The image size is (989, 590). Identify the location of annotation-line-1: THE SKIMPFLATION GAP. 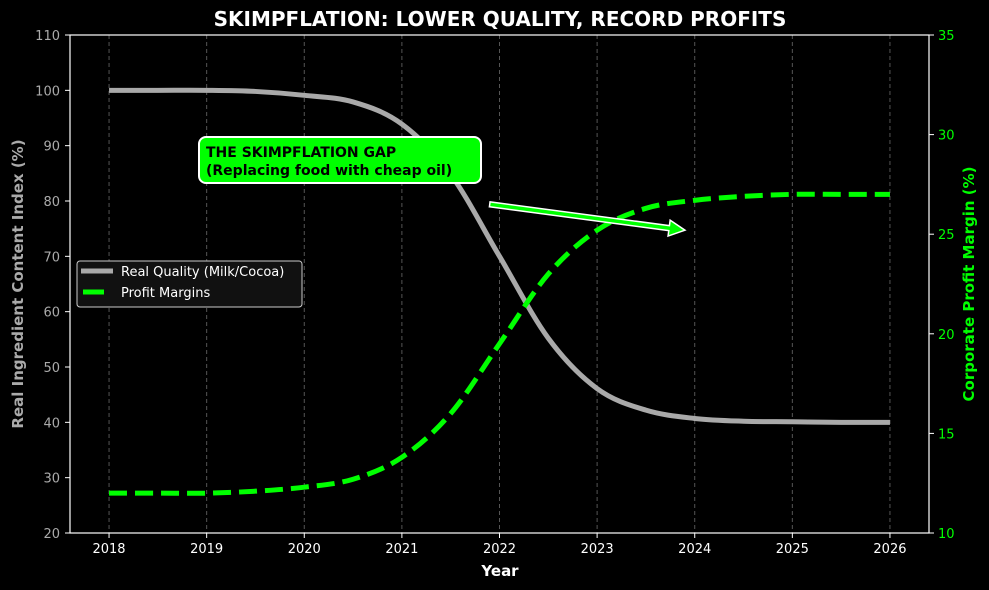
(301, 153).